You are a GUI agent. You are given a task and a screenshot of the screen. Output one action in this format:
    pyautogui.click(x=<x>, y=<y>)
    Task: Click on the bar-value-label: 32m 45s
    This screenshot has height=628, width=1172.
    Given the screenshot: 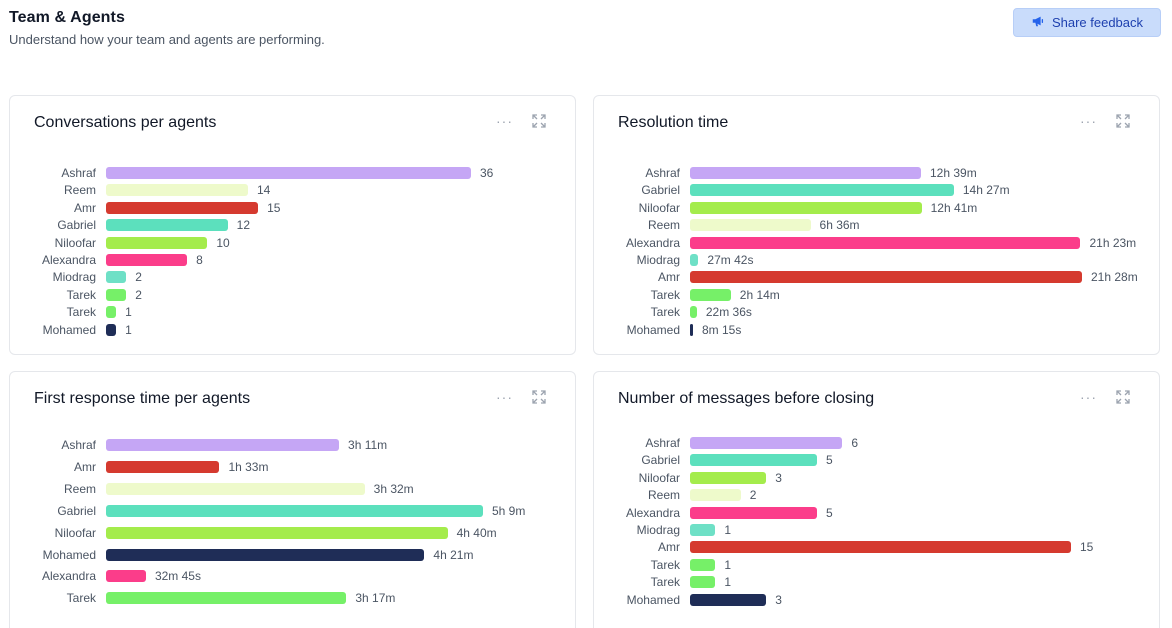 What is the action you would take?
    pyautogui.click(x=177, y=576)
    